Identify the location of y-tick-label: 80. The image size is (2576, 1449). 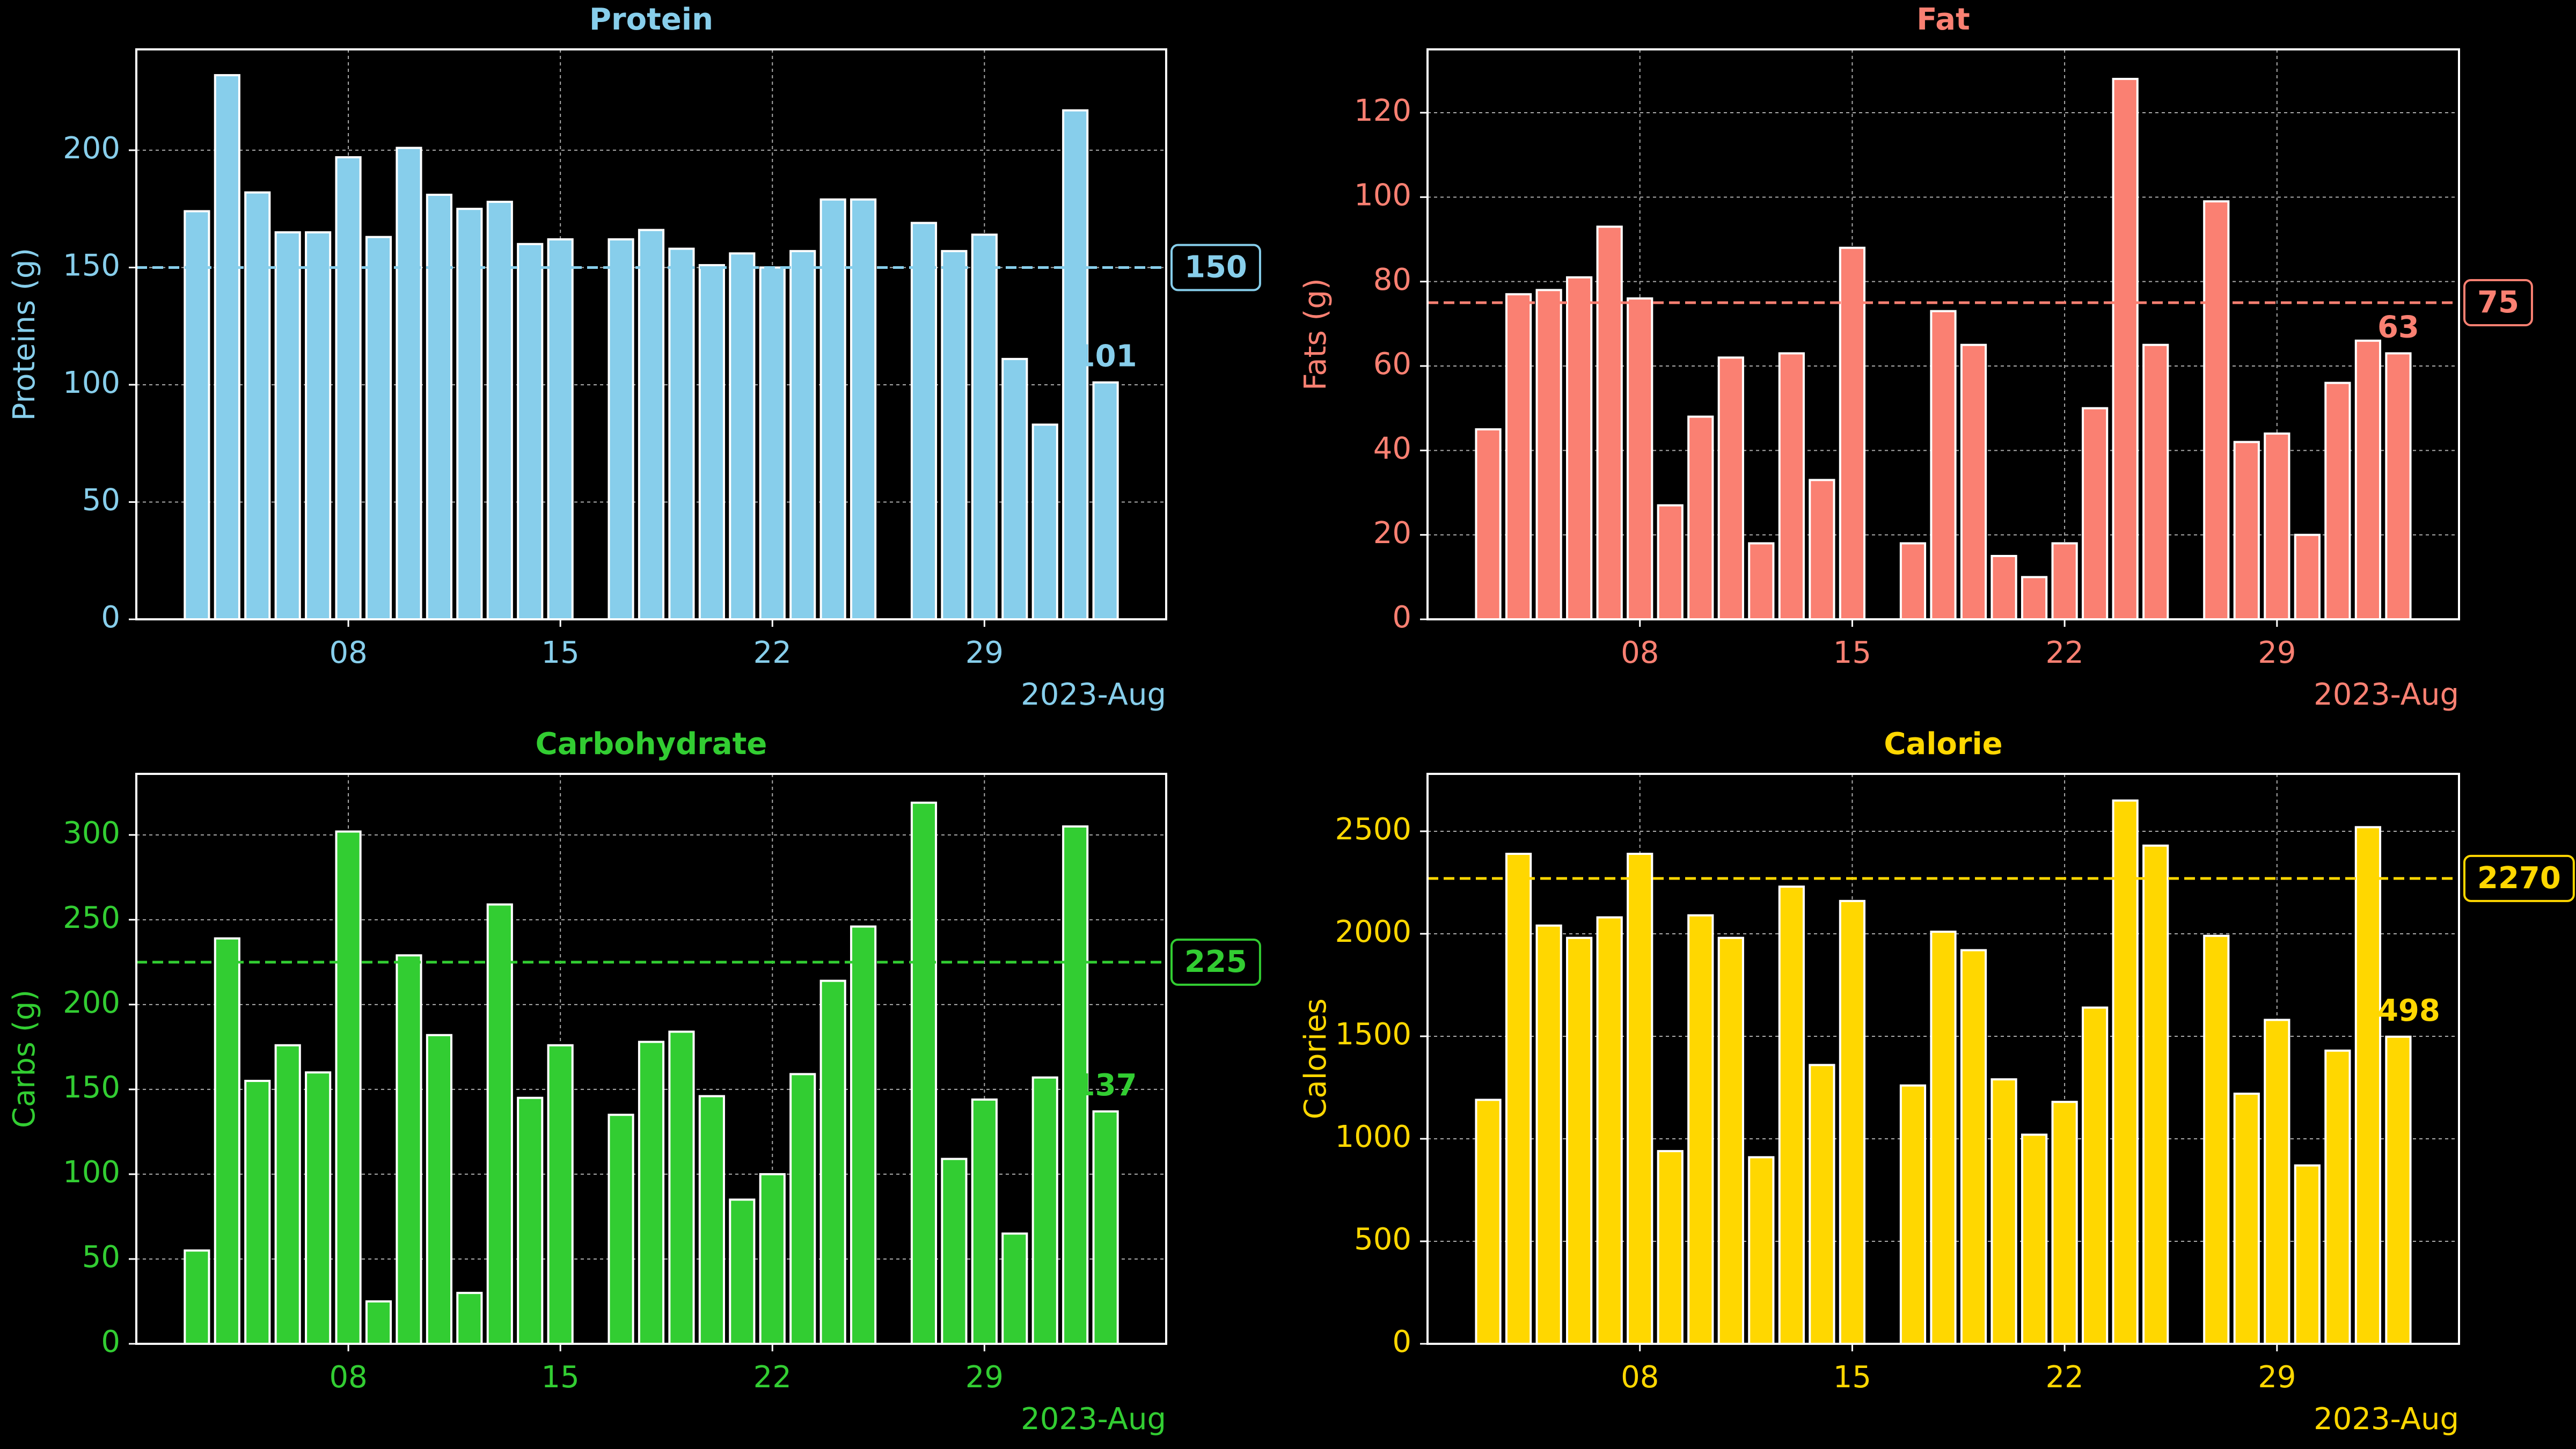
(1392, 279).